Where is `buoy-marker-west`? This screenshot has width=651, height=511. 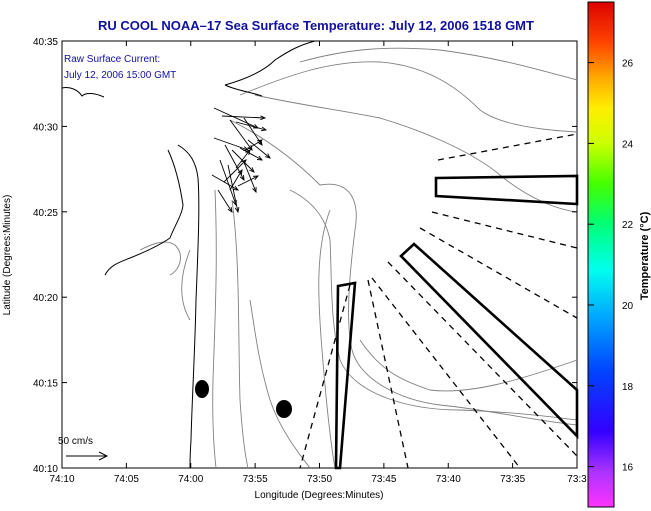
buoy-marker-west is located at coordinates (202, 389).